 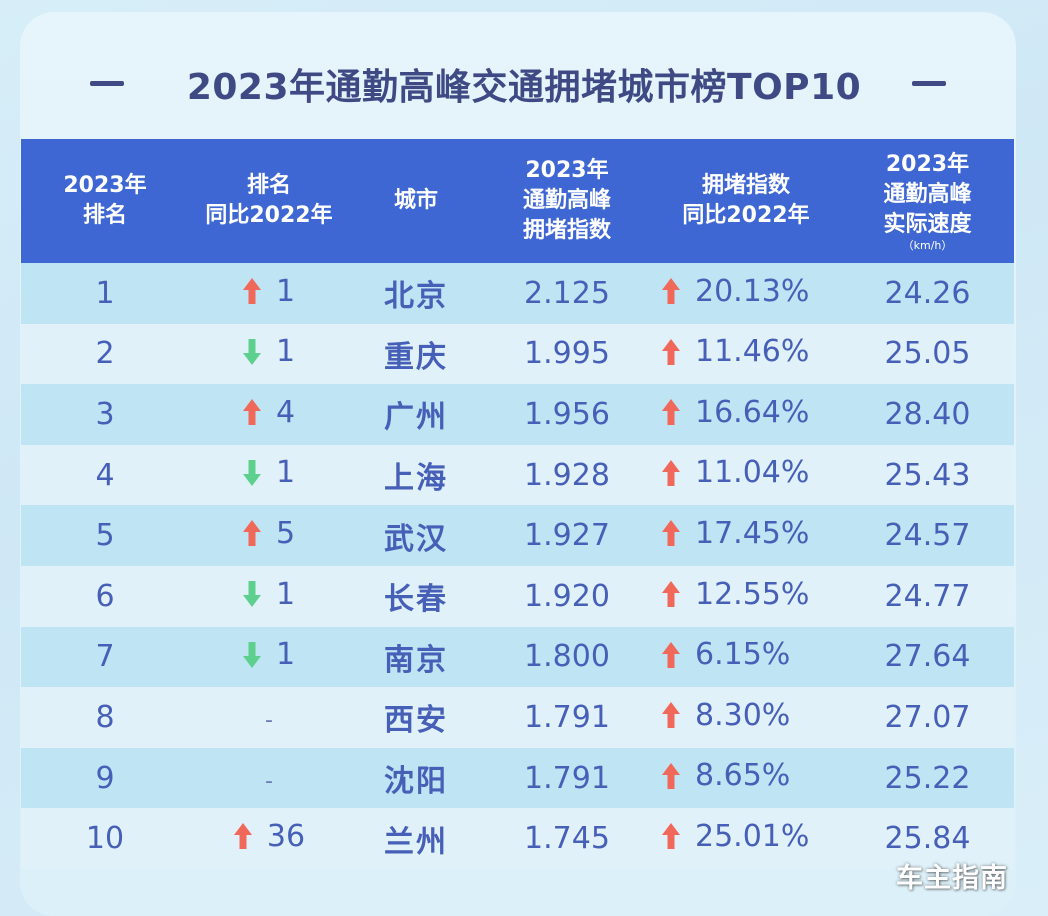 I want to click on congestion-index-cell: 1.927, so click(x=567, y=535).